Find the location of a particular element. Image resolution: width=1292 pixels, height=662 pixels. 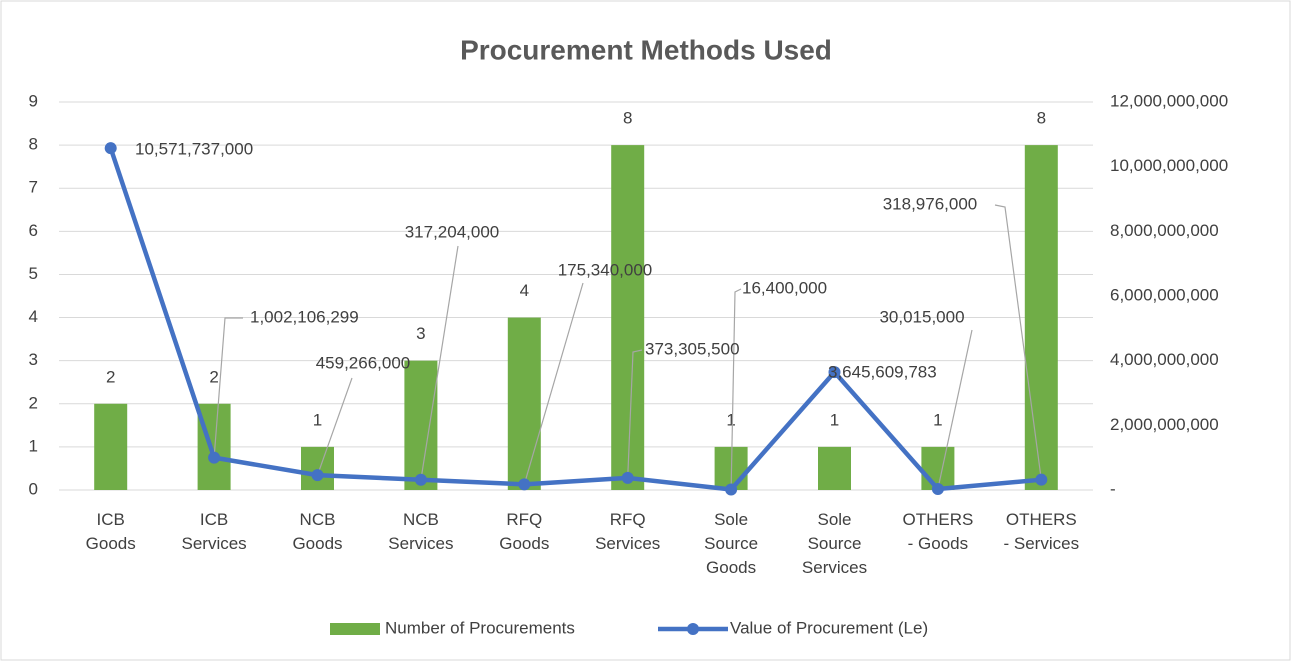

line-value-label: 317,204,000 is located at coordinates (452, 231).